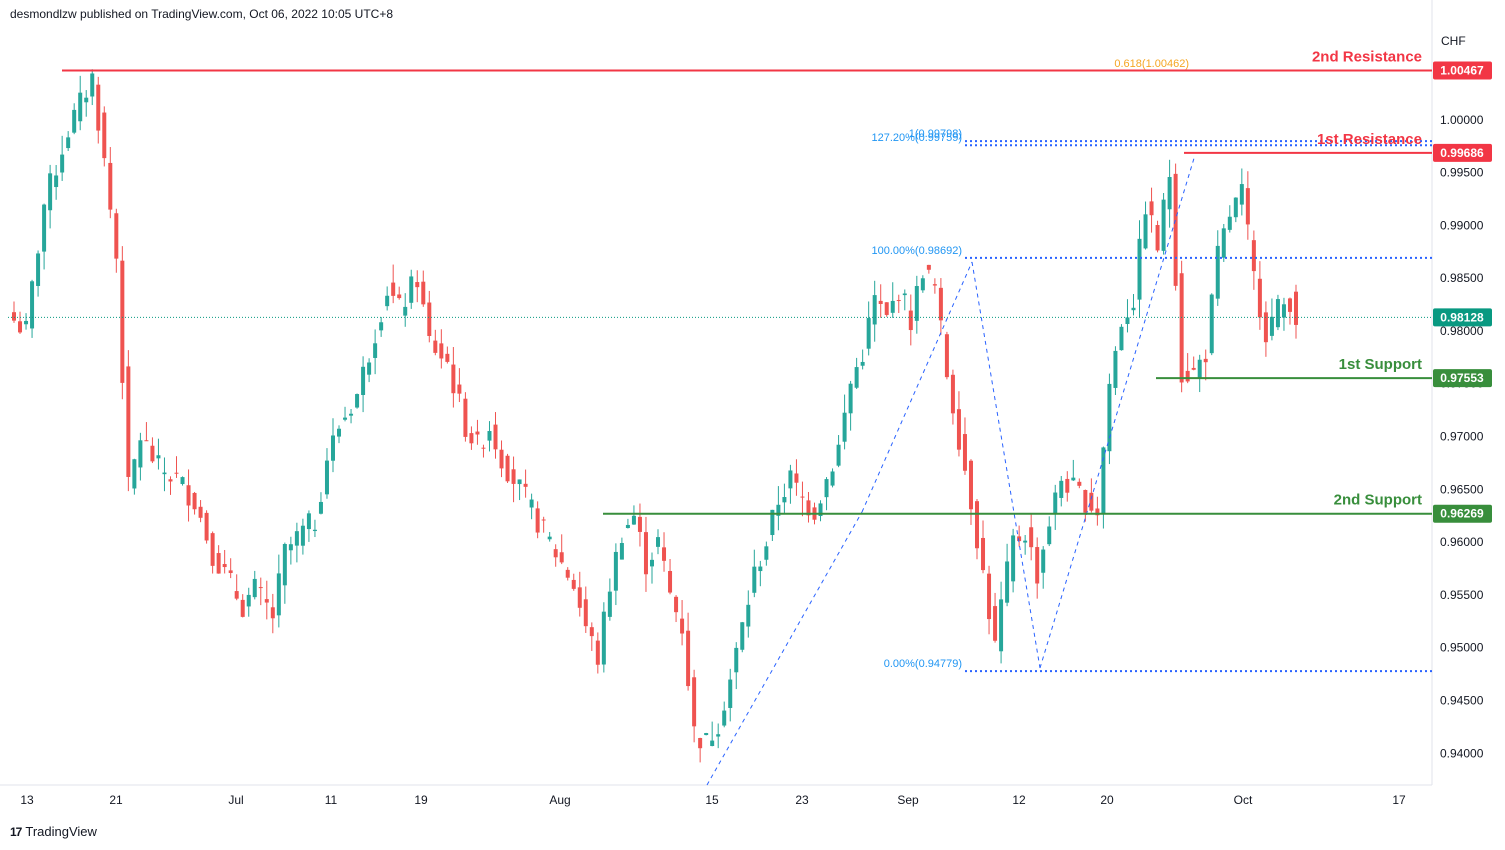 The height and width of the screenshot is (850, 1505). What do you see at coordinates (1380, 364) in the screenshot?
I see `level-name: 1st Support` at bounding box center [1380, 364].